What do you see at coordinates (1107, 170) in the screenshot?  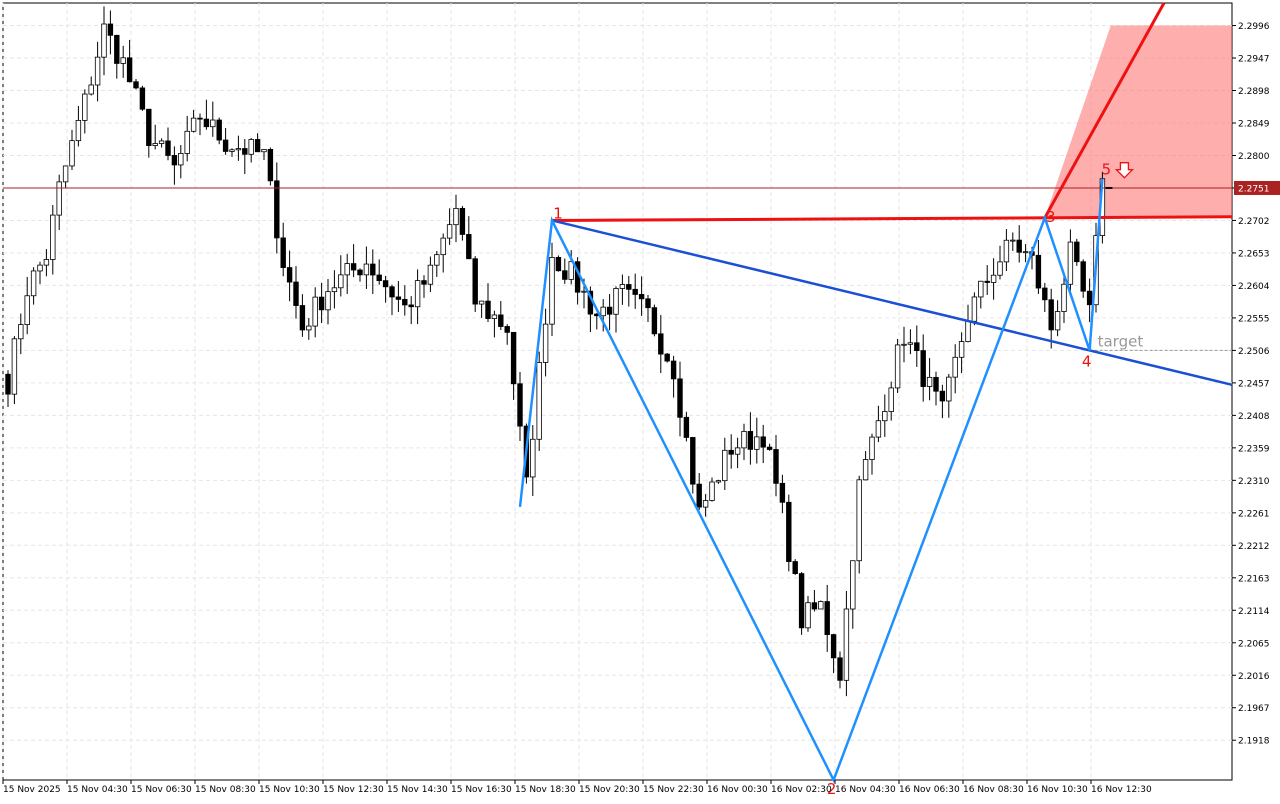 I see `wave-label-5: 5` at bounding box center [1107, 170].